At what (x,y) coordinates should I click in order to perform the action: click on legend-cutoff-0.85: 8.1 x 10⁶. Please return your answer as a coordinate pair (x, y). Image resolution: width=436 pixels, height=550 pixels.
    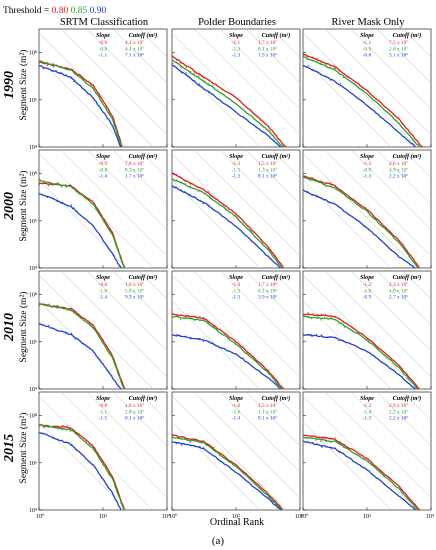
    Looking at the image, I should click on (267, 49).